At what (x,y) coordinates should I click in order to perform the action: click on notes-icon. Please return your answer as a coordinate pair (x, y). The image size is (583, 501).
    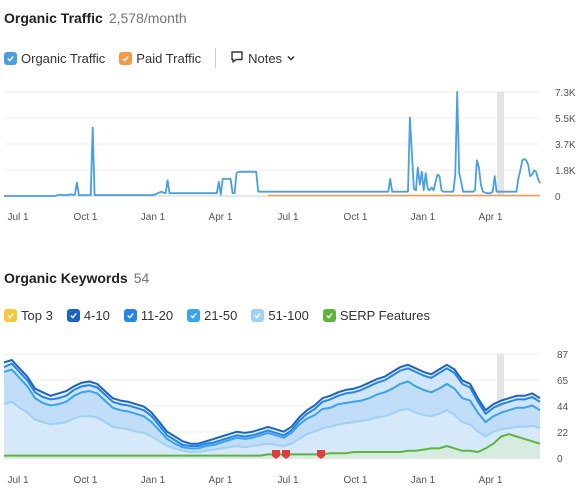
    Looking at the image, I should click on (237, 58).